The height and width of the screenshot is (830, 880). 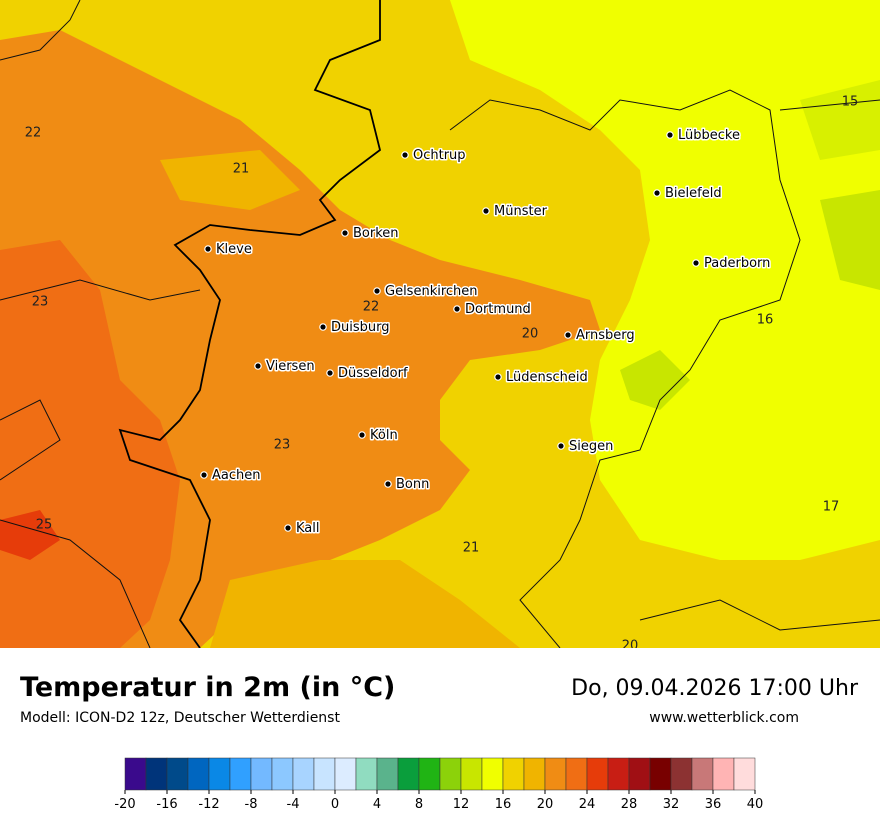 What do you see at coordinates (693, 193) in the screenshot?
I see `city-label: Bielefeld` at bounding box center [693, 193].